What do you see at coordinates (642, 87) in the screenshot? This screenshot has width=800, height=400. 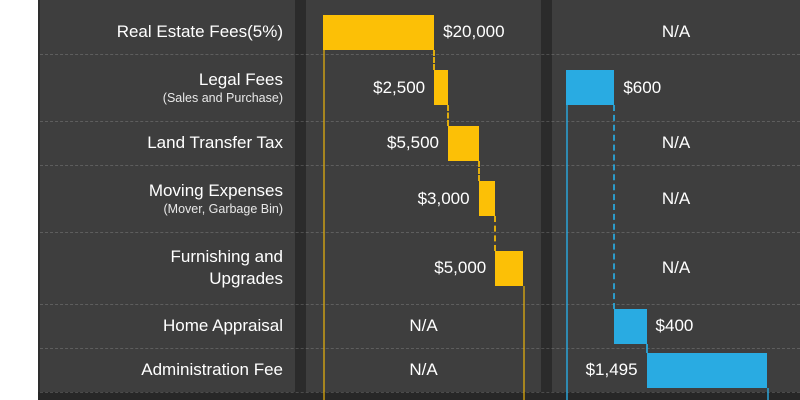 I see `value-label: $600` at bounding box center [642, 87].